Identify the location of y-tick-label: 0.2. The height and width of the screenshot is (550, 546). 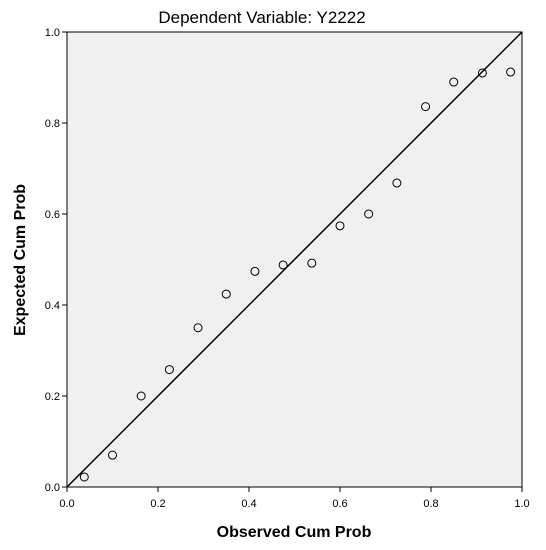
(52, 397).